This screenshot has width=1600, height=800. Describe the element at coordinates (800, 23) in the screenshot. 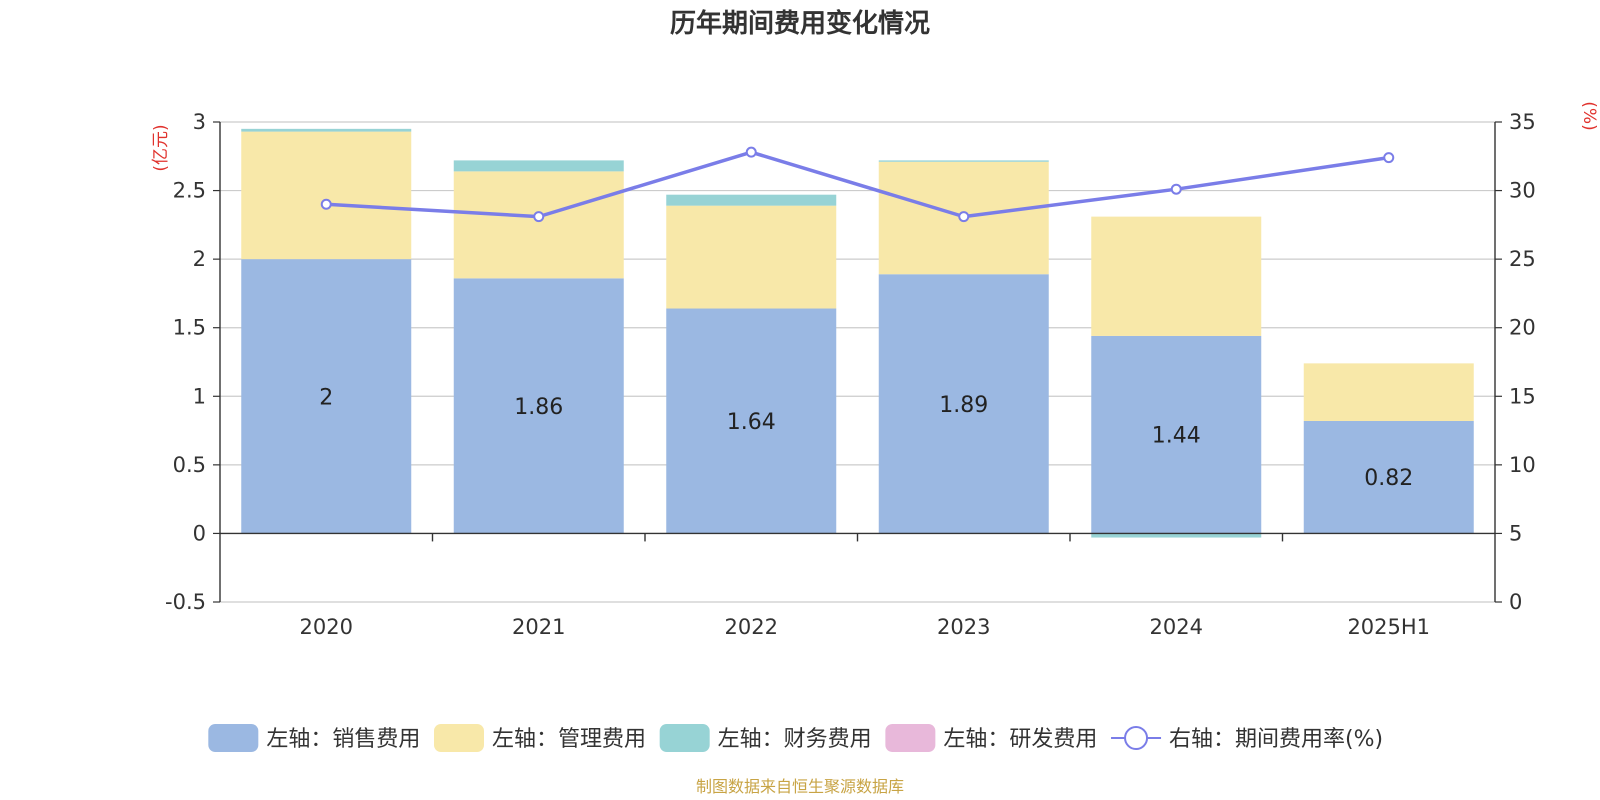

I see `chart-title: 历年期间费用变化情况` at that location.